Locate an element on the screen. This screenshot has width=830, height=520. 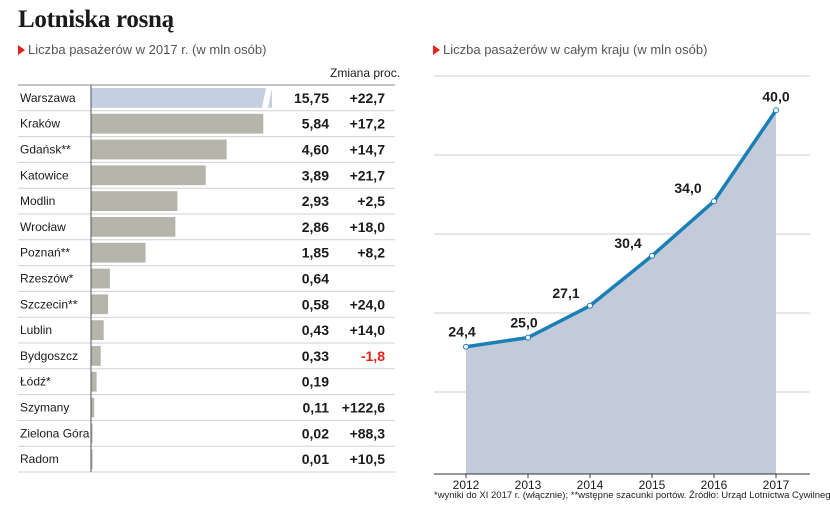
airport-label: Poznań** is located at coordinates (45, 253).